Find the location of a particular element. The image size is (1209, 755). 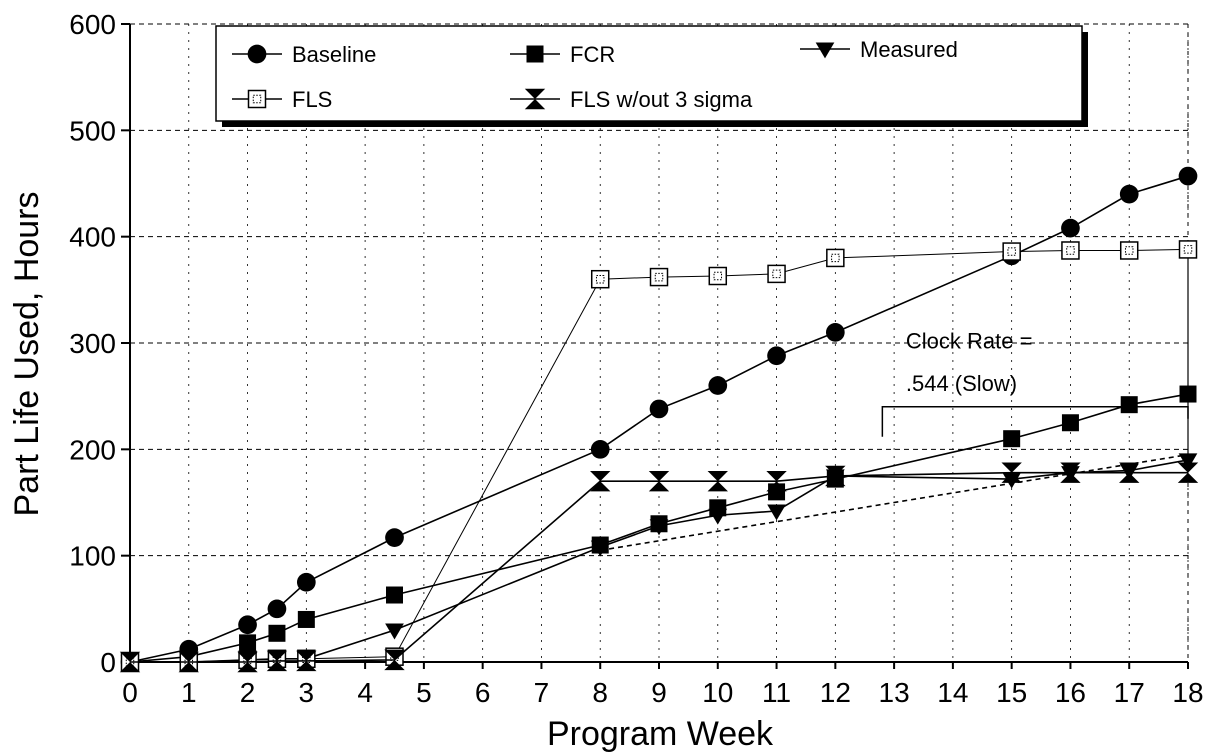

annotations: Clock Rate = .544 (Slow) is located at coordinates (1035, 361).